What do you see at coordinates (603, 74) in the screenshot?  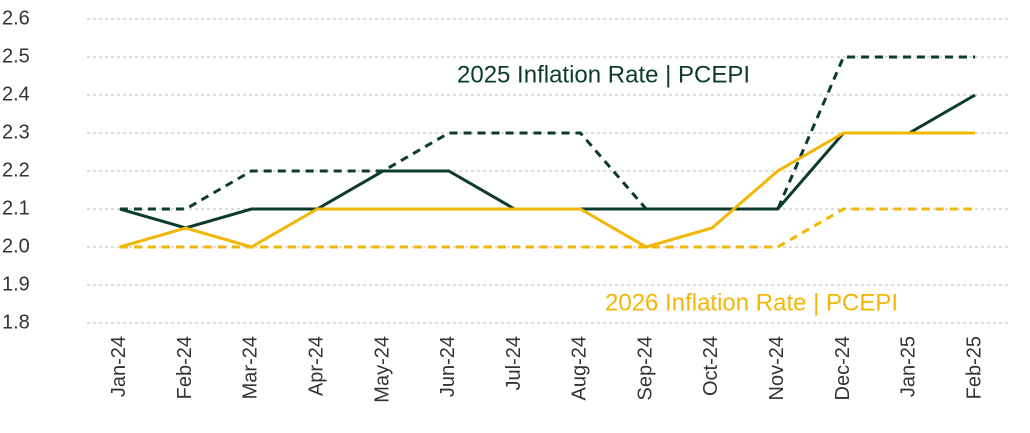 I see `annotation: 2025 Inflation Rate | PCEPI` at bounding box center [603, 74].